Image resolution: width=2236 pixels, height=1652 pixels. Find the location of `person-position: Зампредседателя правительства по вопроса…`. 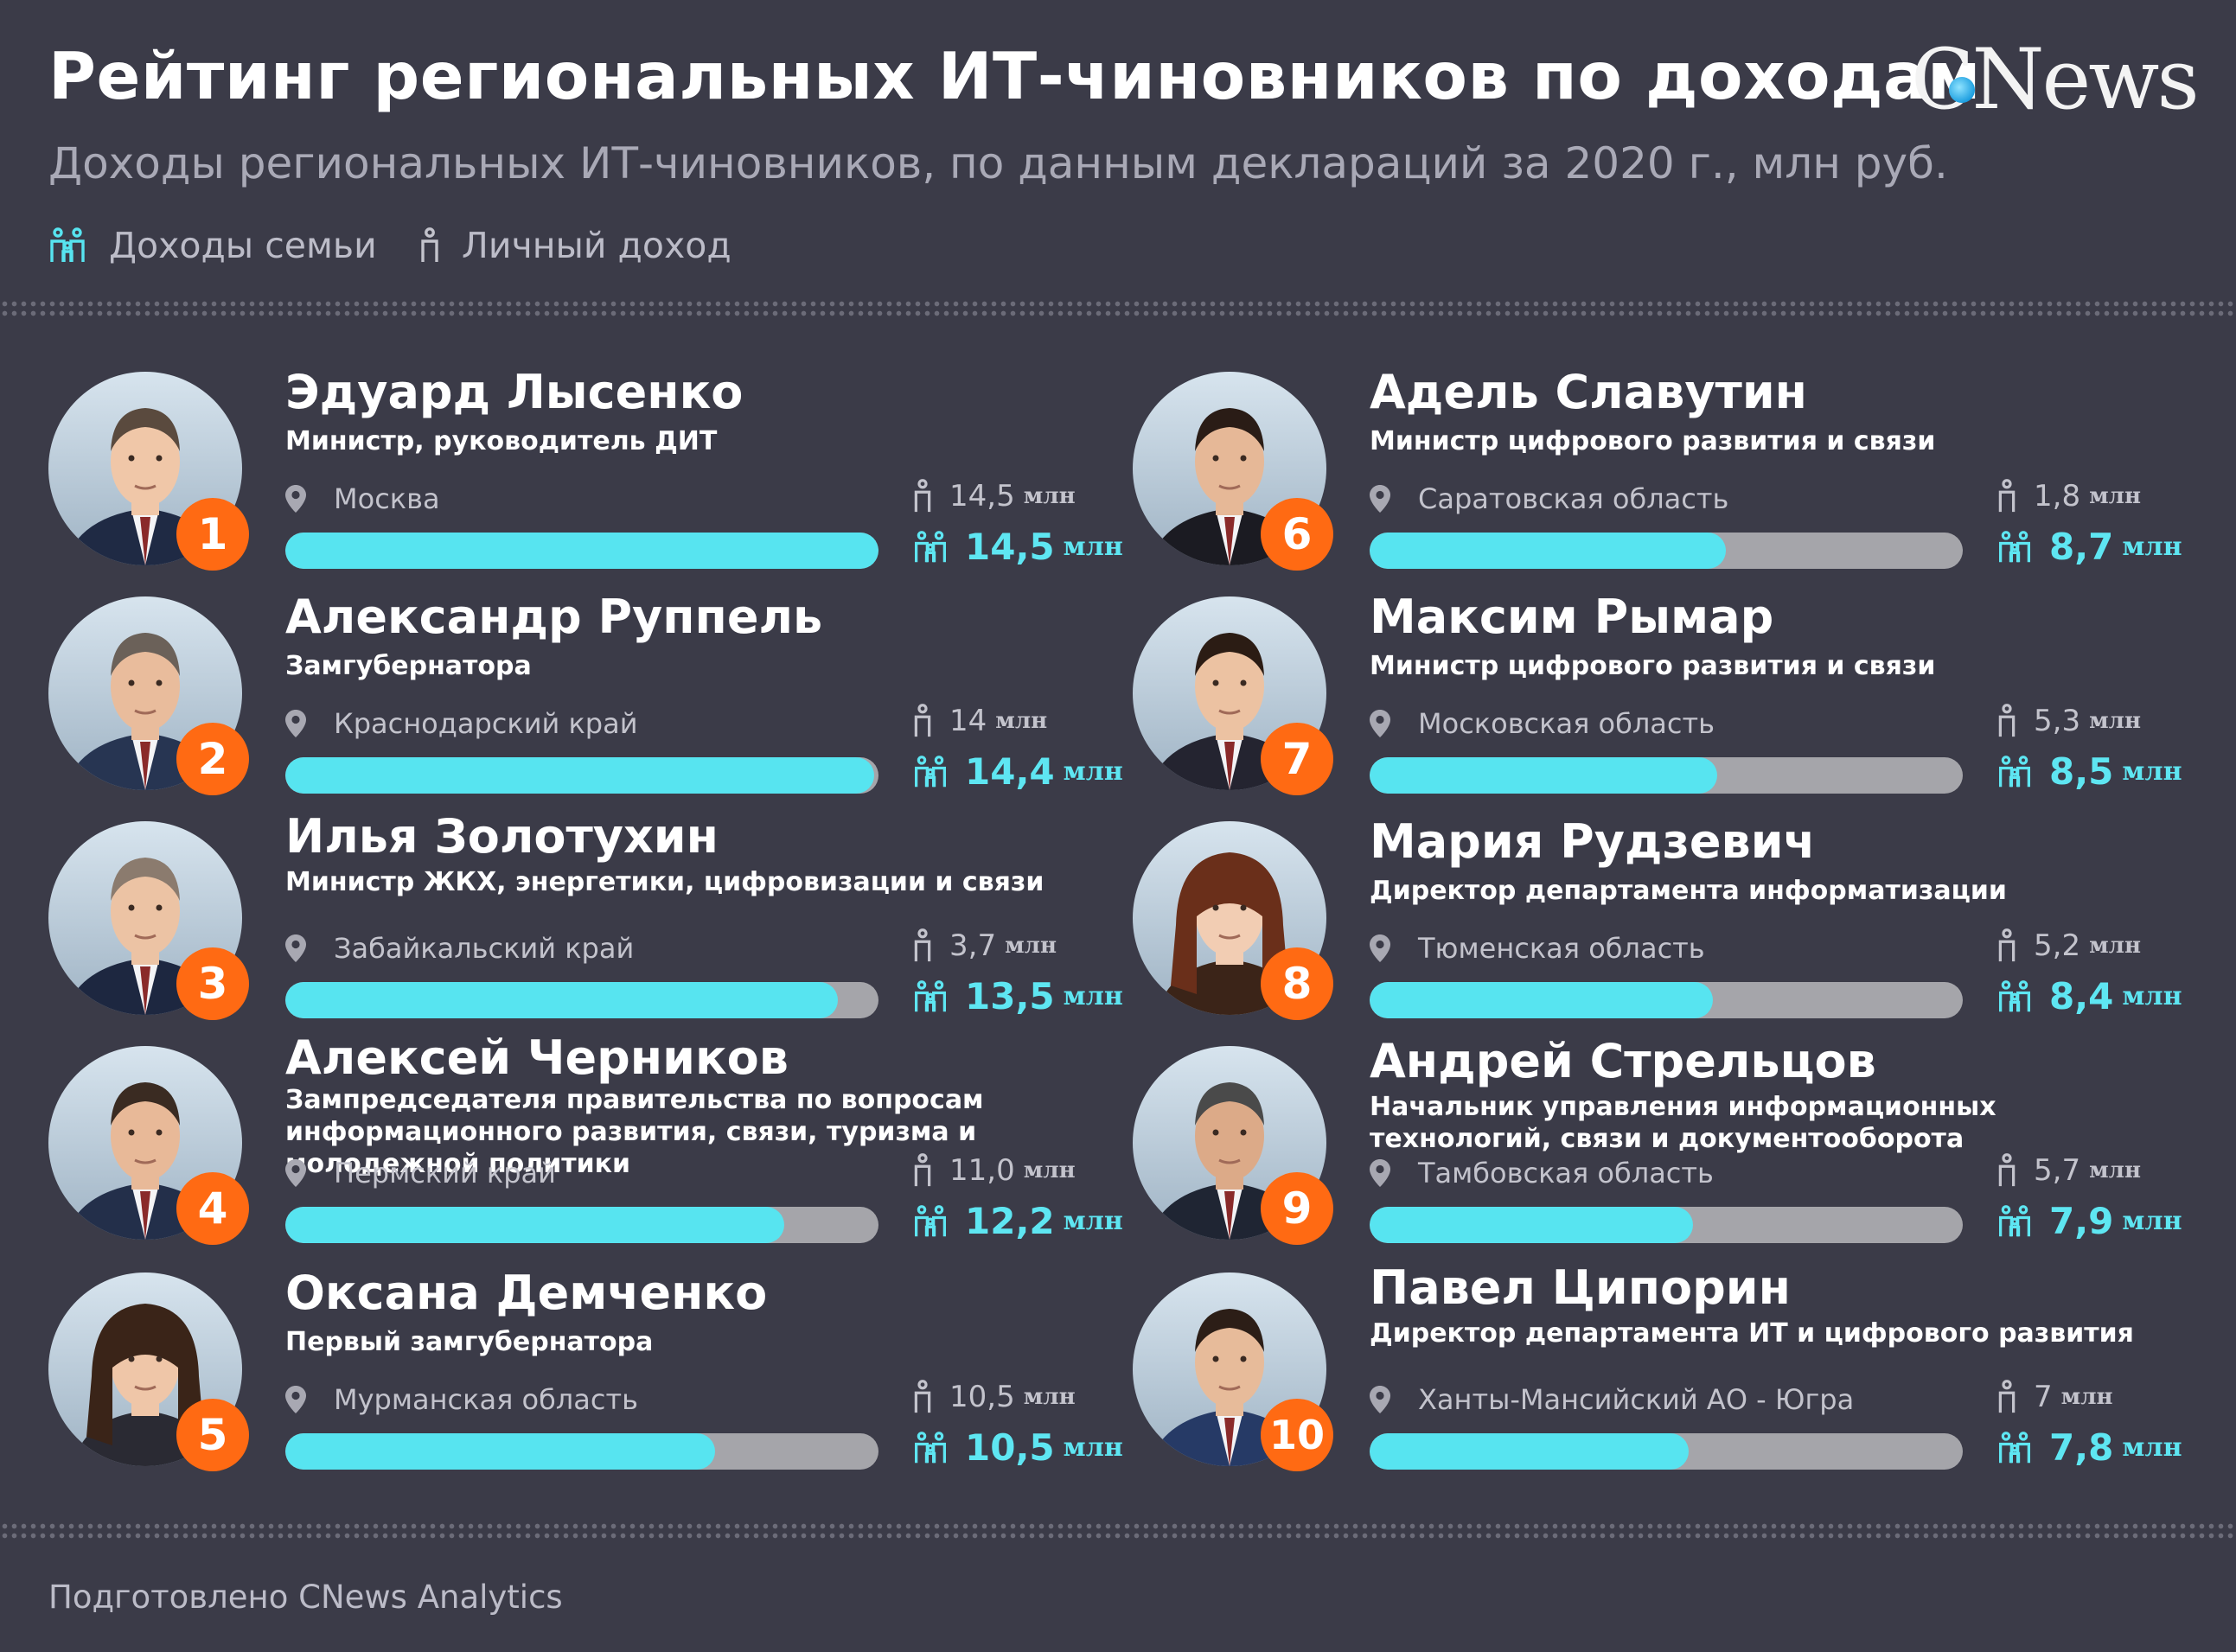

person-position: Зампредседателя правительства по вопроса… is located at coordinates (634, 1132).